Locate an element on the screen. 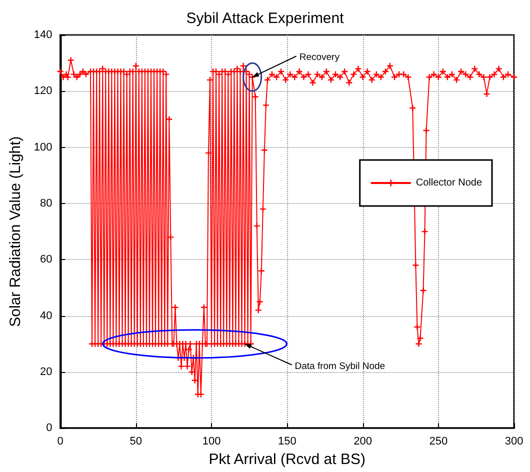 The height and width of the screenshot is (472, 530). y-tick-label: 80 is located at coordinates (46, 203).